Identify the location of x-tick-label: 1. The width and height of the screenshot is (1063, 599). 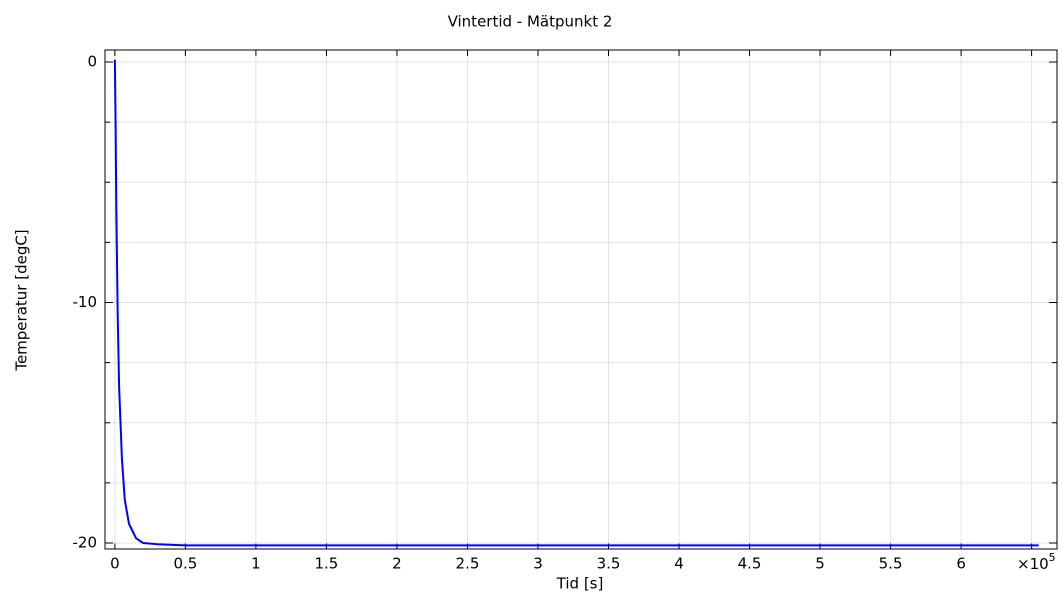
(256, 564).